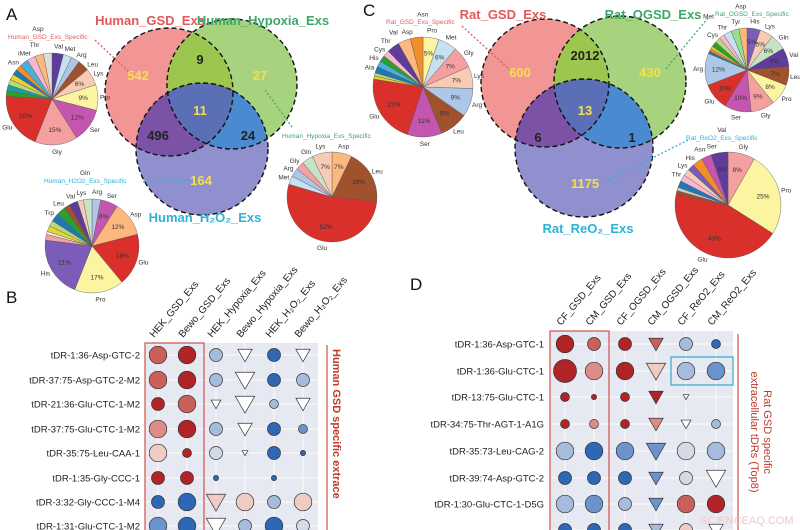  Describe the element at coordinates (12, 14) in the screenshot. I see `panel-label-a: A` at that location.